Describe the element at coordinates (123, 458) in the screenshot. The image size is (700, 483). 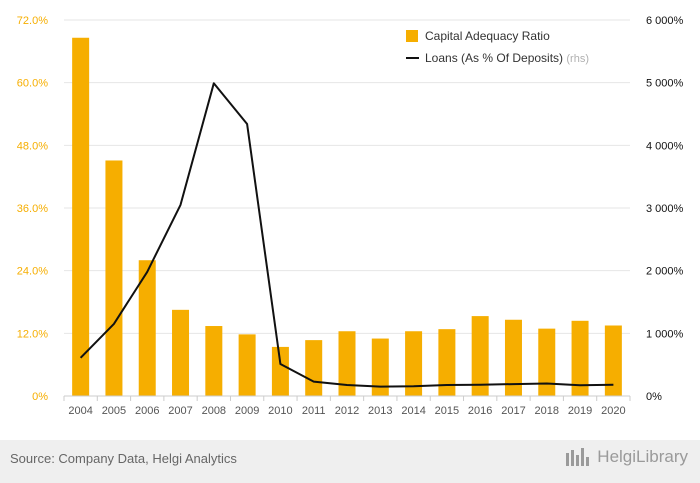
I see `source-text: Source: Company Data, Helgi Analytics` at that location.